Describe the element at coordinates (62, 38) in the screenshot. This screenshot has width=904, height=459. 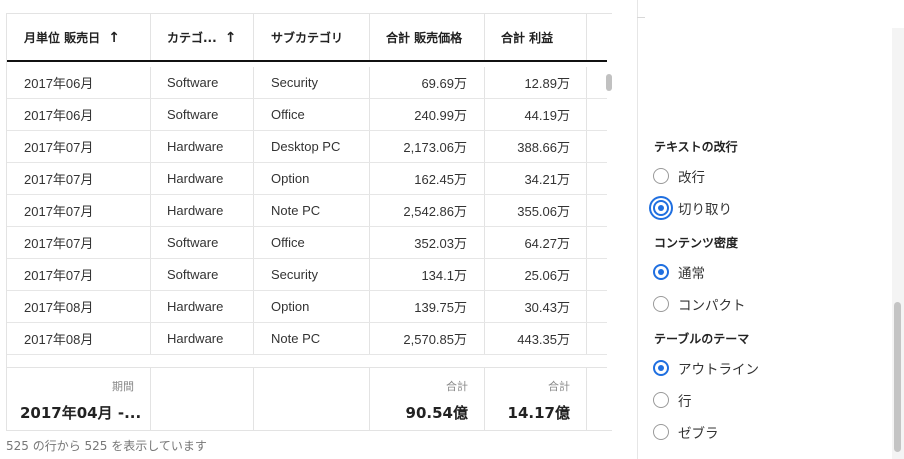
I see `column-header-label: 月単位 販売日` at that location.